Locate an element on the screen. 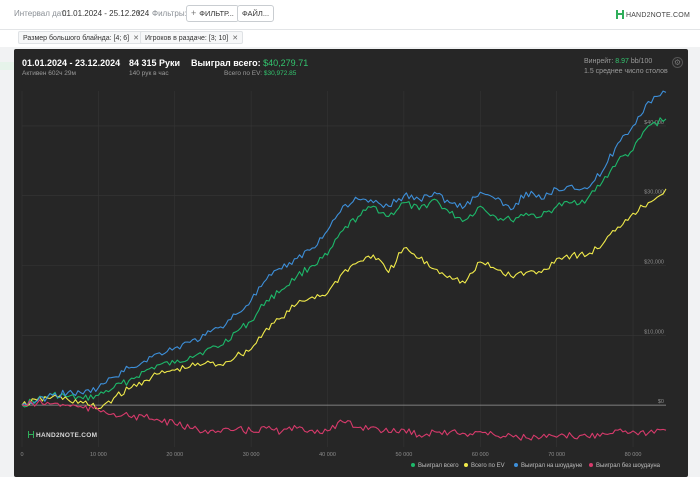 Image resolution: width=700 pixels, height=477 pixels. legend-label: Всего по EV is located at coordinates (488, 466).